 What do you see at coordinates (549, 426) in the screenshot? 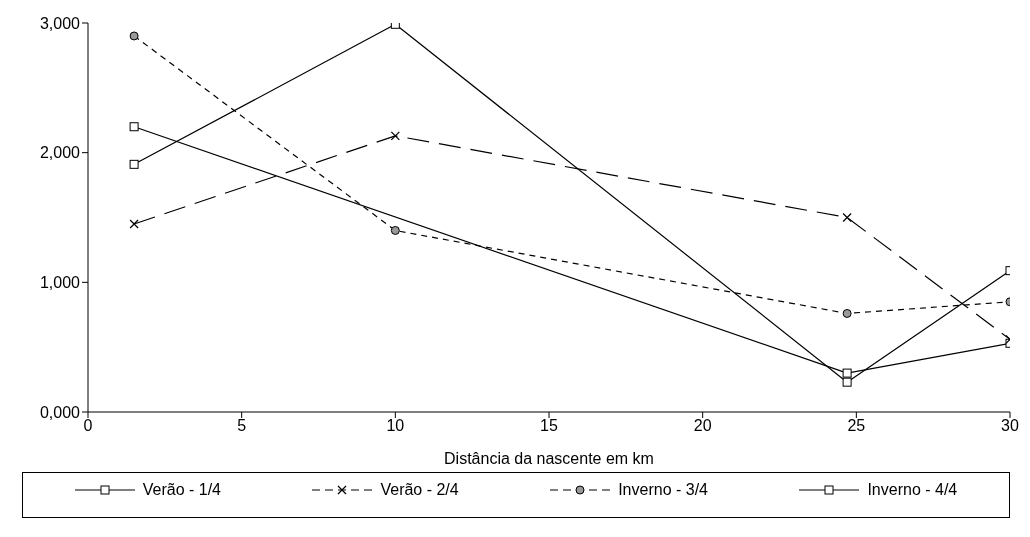
I see `x-tick-label: 15` at bounding box center [549, 426].